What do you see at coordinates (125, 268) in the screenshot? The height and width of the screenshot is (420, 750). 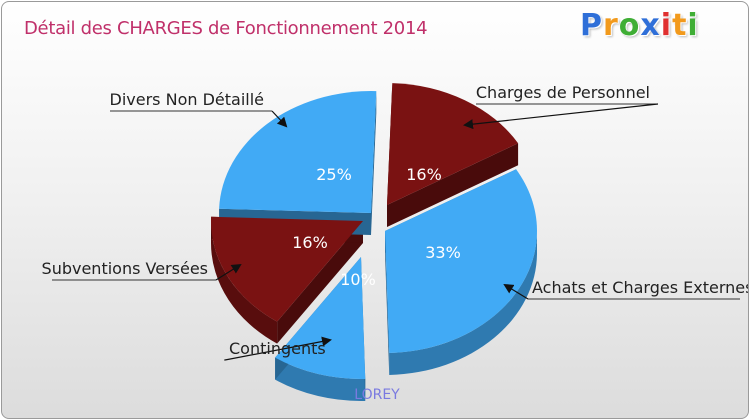 I see `slice-category-label: Subventions Versées` at bounding box center [125, 268].